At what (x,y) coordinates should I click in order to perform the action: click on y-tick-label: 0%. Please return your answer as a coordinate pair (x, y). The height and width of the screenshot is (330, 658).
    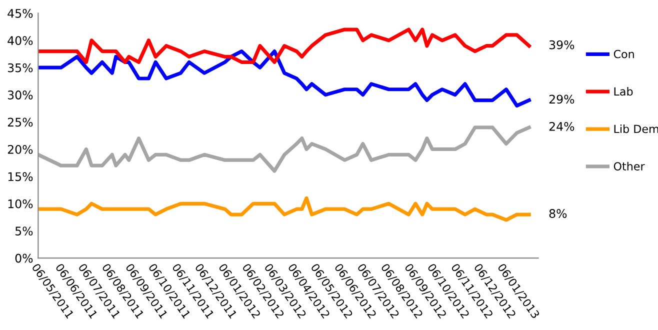
    Looking at the image, I should click on (24, 258).